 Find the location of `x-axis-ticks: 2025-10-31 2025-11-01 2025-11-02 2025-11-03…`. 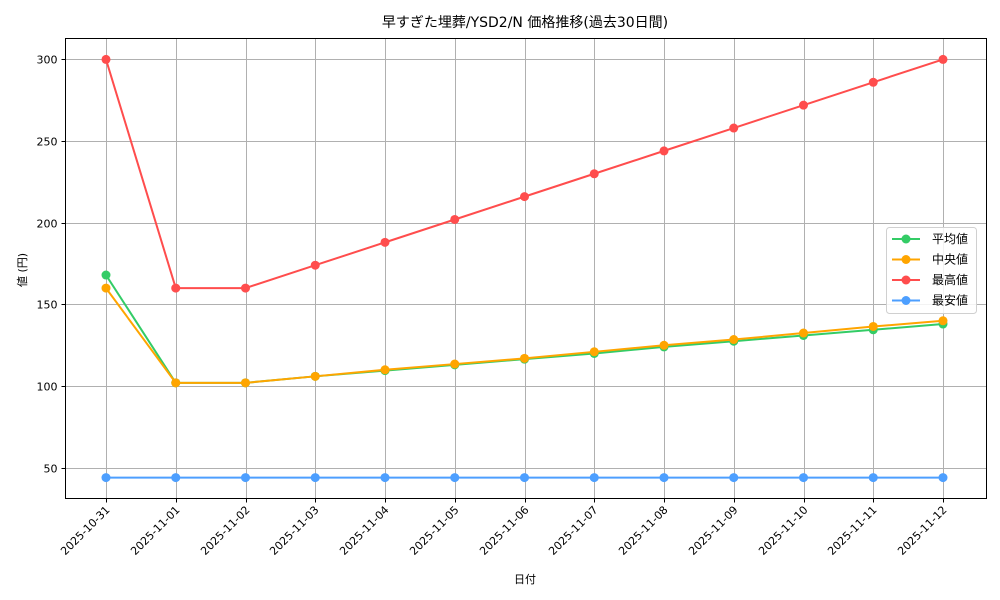

x-axis-ticks: 2025-10-31 2025-11-01 2025-11-02 2025-11-03… is located at coordinates (504, 528).